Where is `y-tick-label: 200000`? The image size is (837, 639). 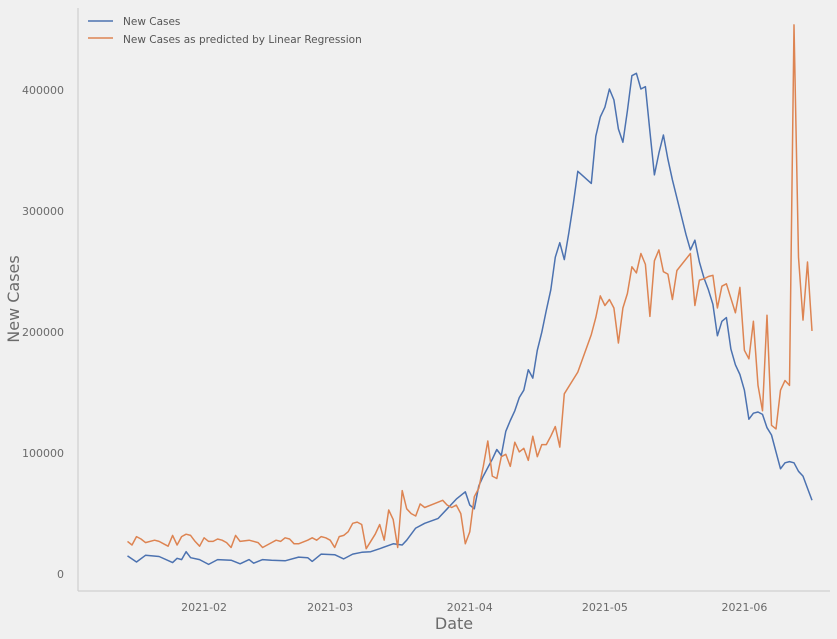
y-tick-label: 200000 is located at coordinates (43, 332).